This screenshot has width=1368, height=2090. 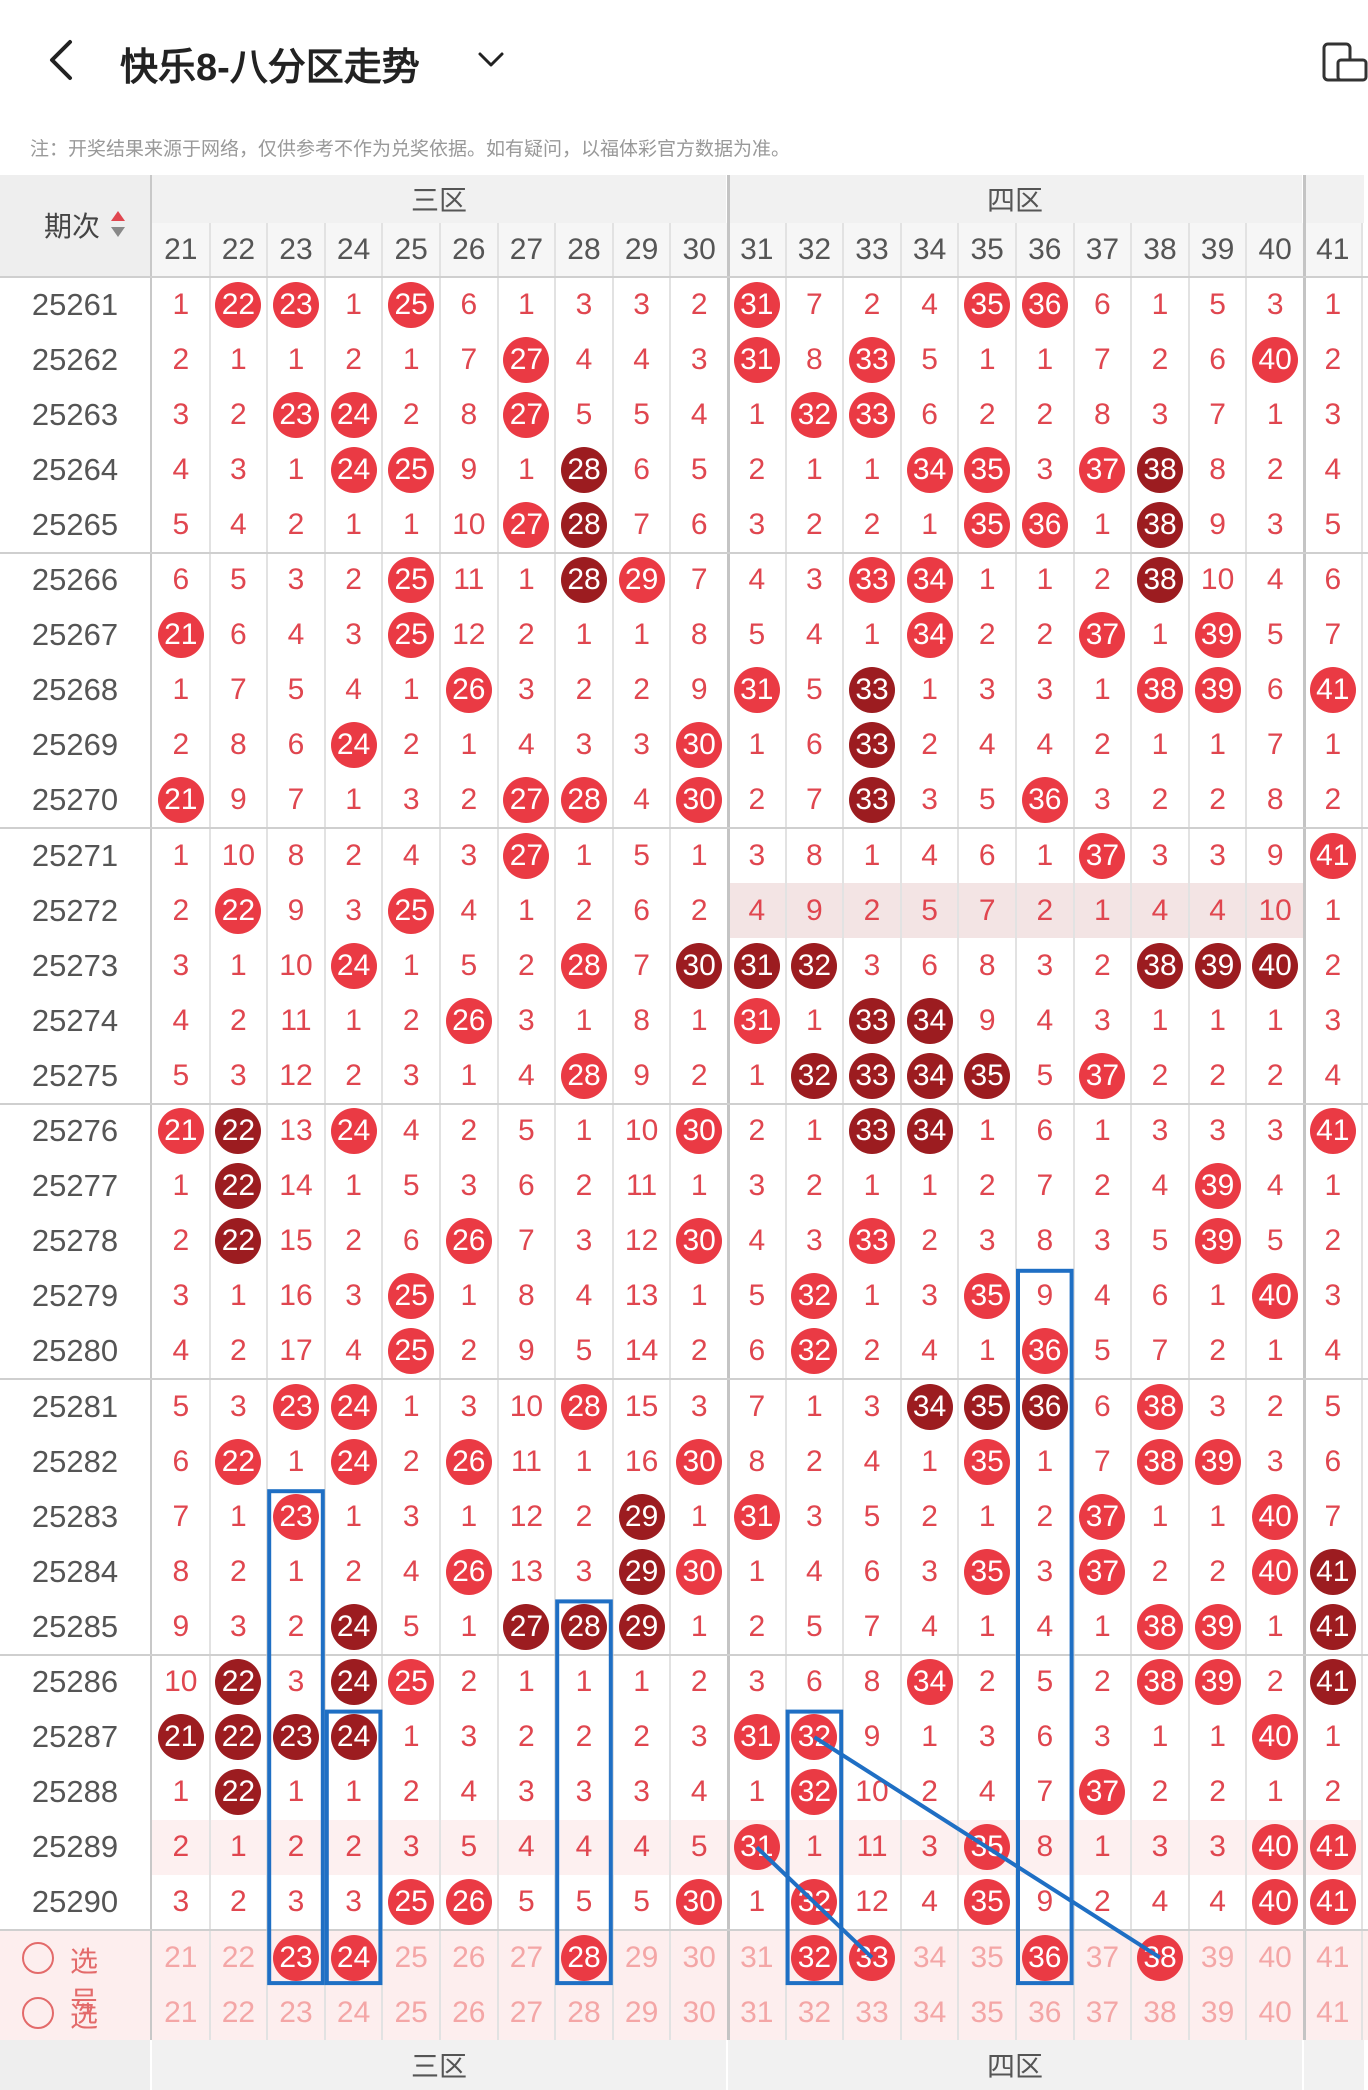 What do you see at coordinates (75, 2065) in the screenshot?
I see `bottom-left-cell` at bounding box center [75, 2065].